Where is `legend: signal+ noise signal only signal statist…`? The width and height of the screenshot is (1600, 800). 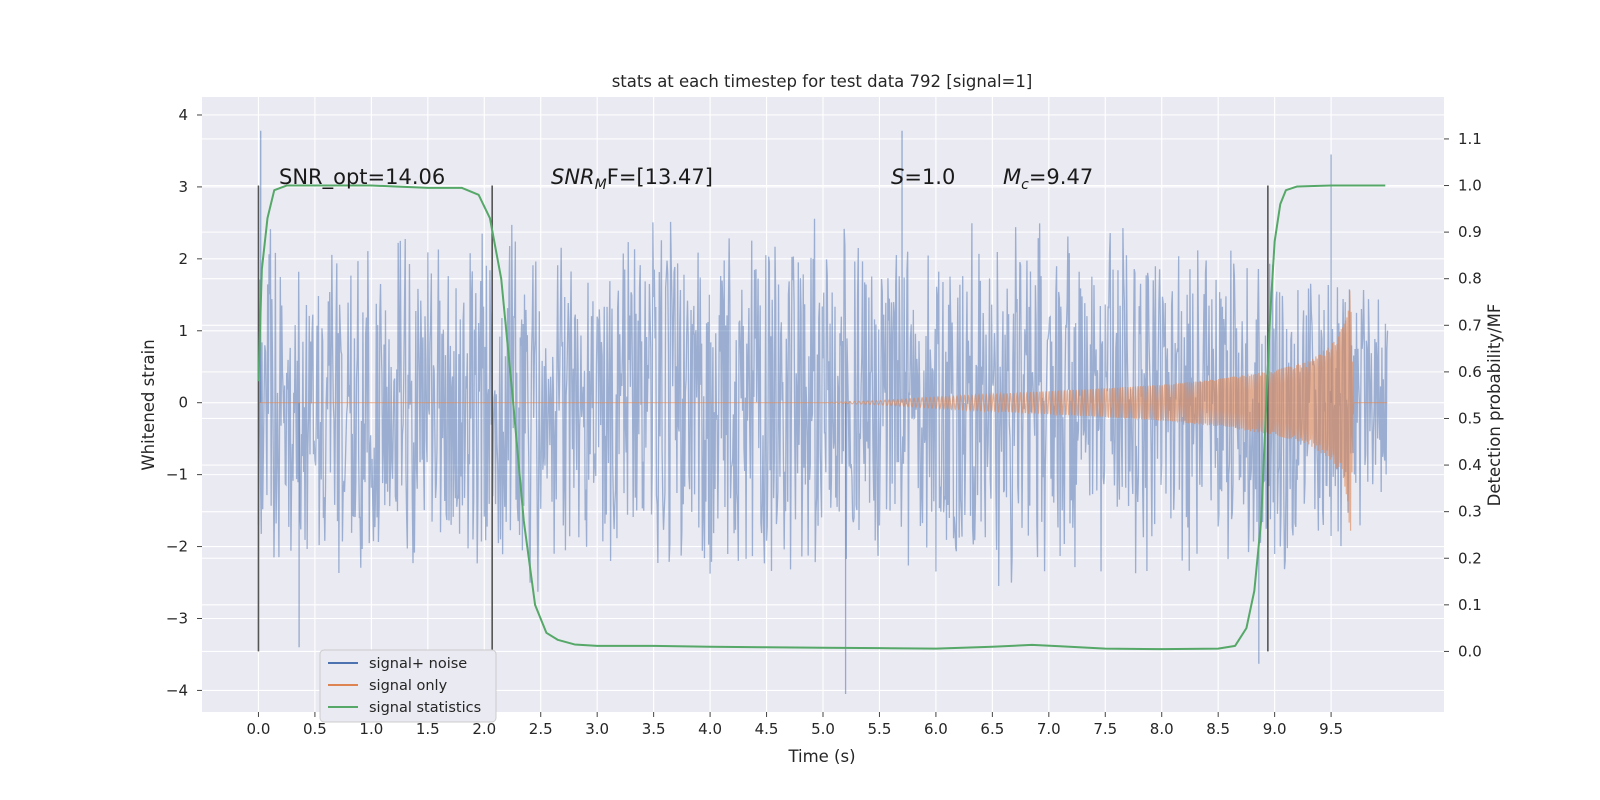
legend: signal+ noise signal only signal statist… is located at coordinates (408, 686).